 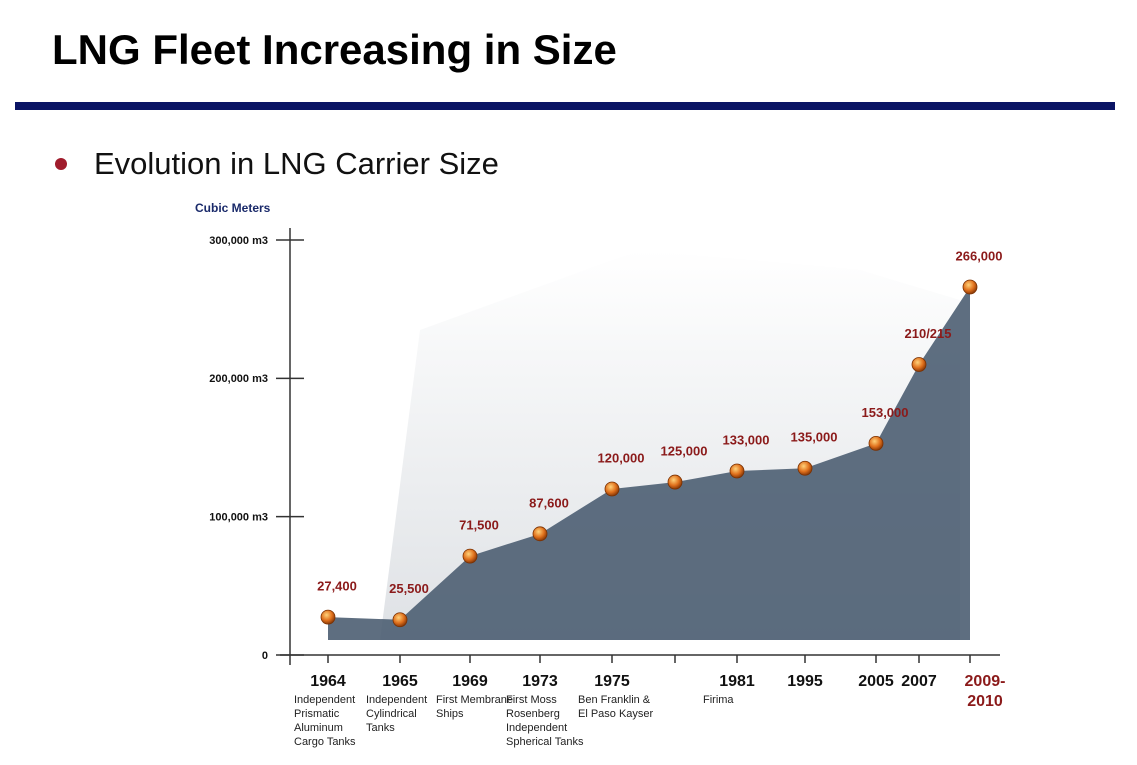 What do you see at coordinates (979, 255) in the screenshot?
I see `value-label: 266,000` at bounding box center [979, 255].